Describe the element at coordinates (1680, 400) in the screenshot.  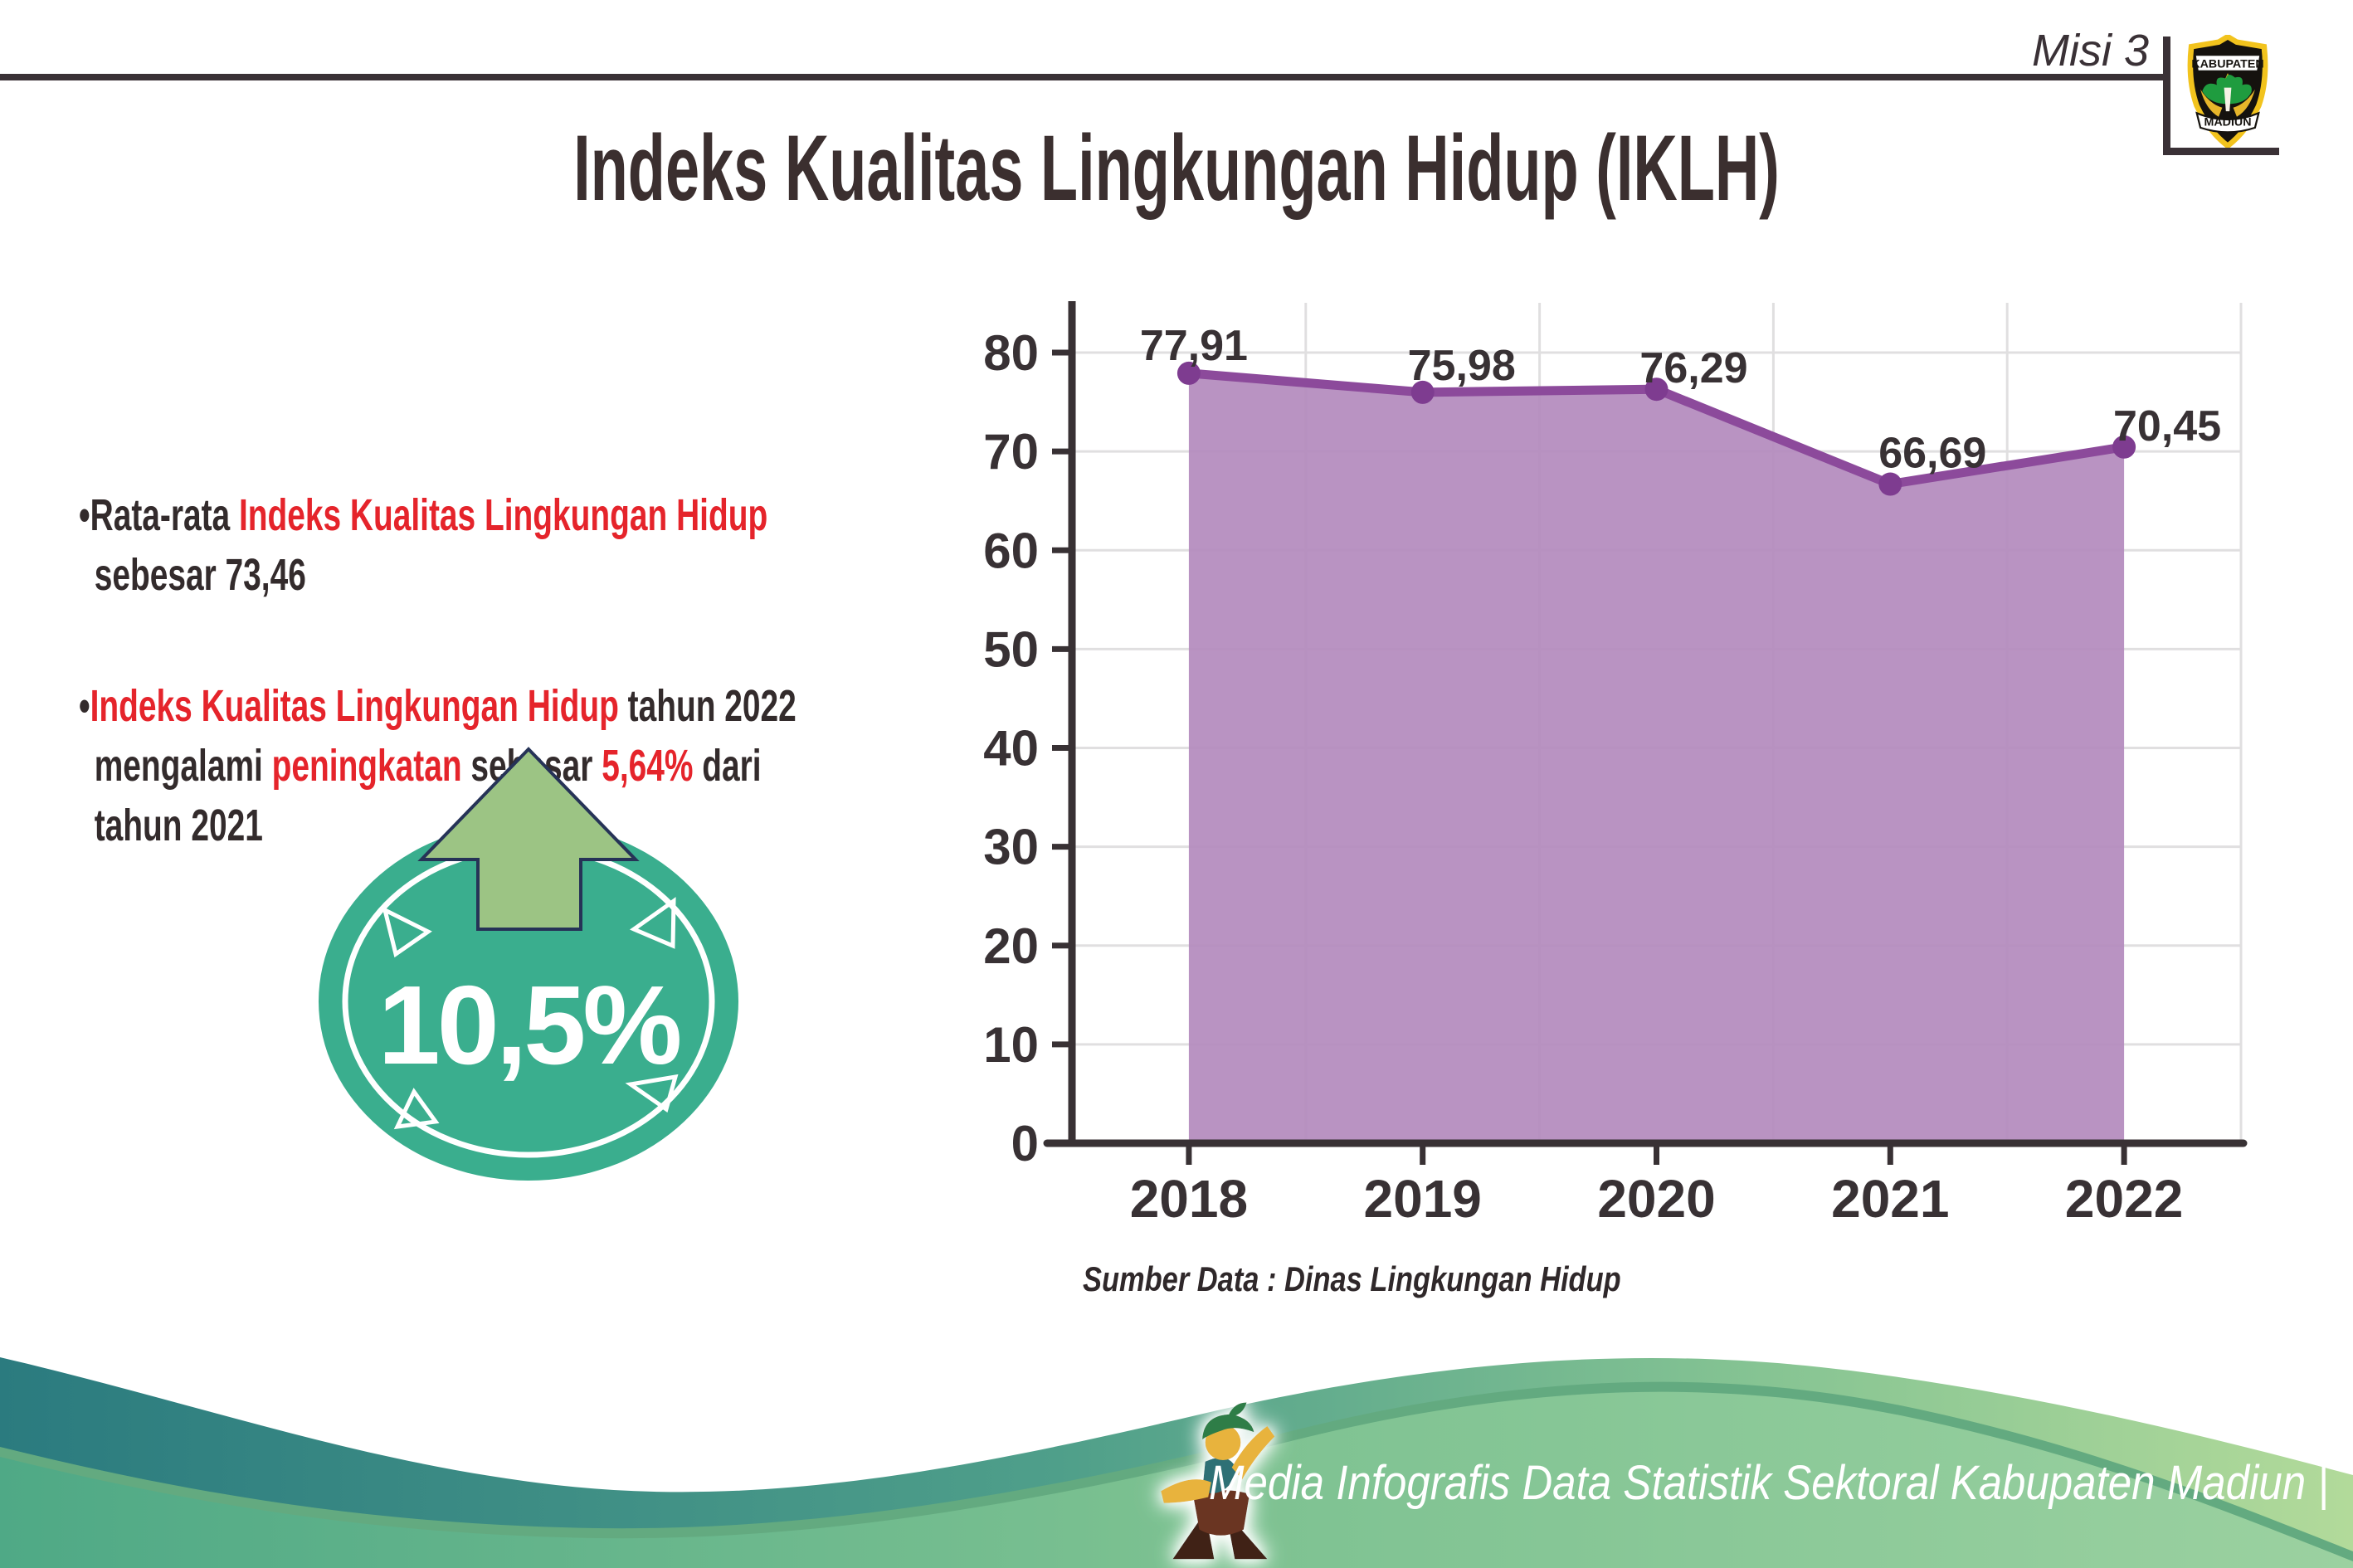
I see `chart-value-labels: 77,91 75,98 76,29 66,69 70,45` at that location.